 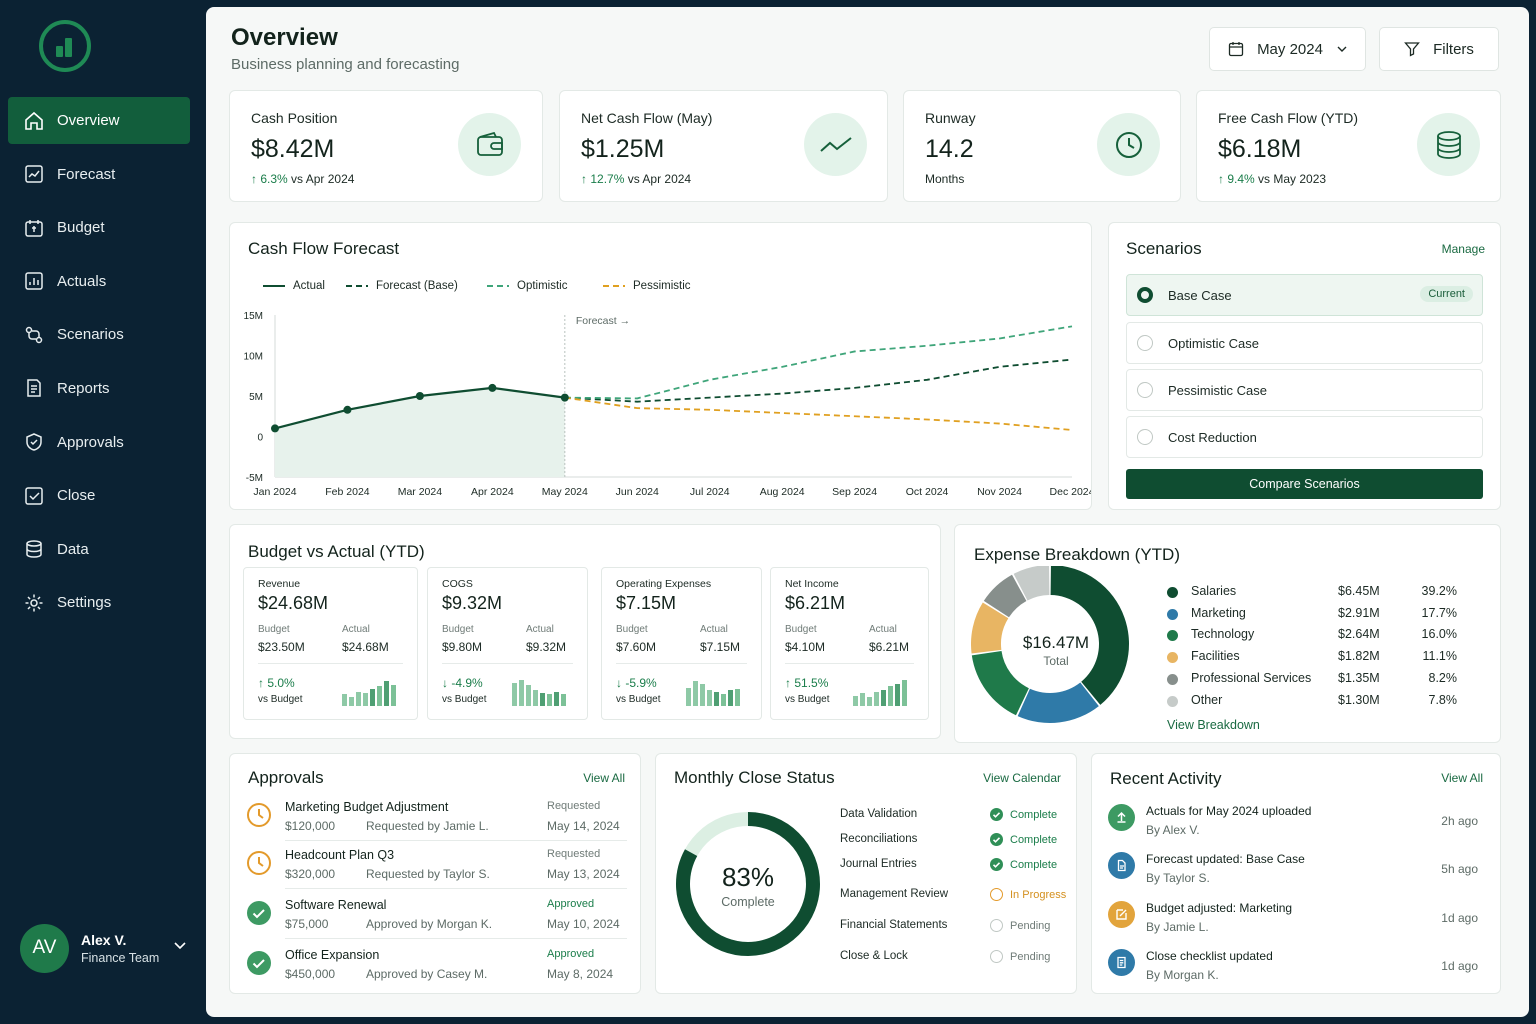 I want to click on expense-name: Facilities, so click(x=1215, y=656).